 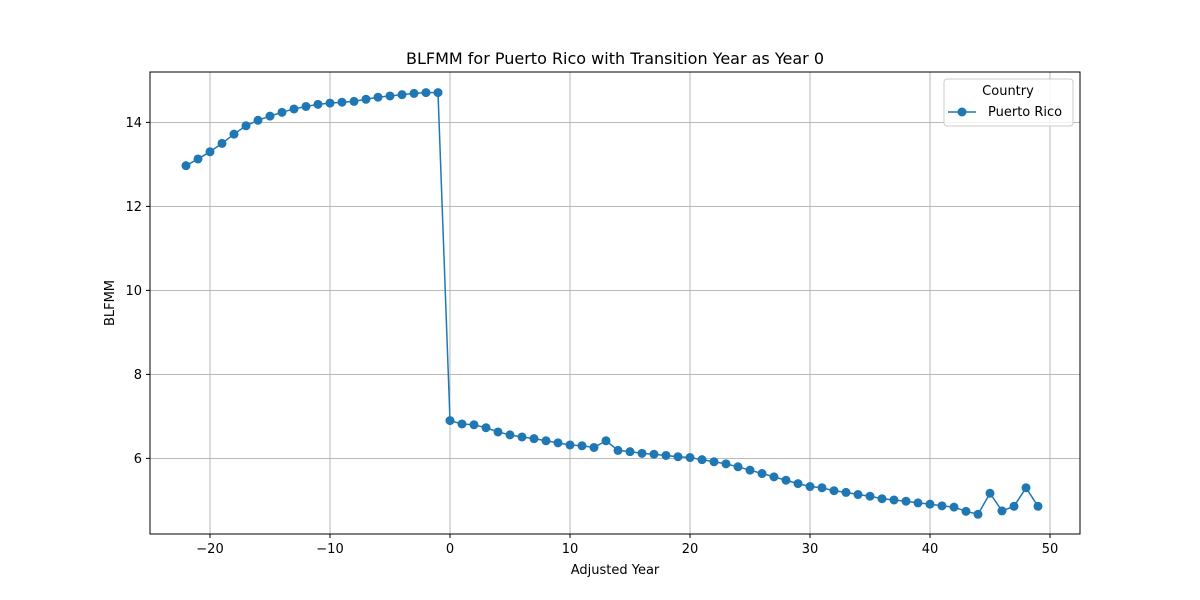 What do you see at coordinates (1008, 91) in the screenshot?
I see `legend-title: Country` at bounding box center [1008, 91].